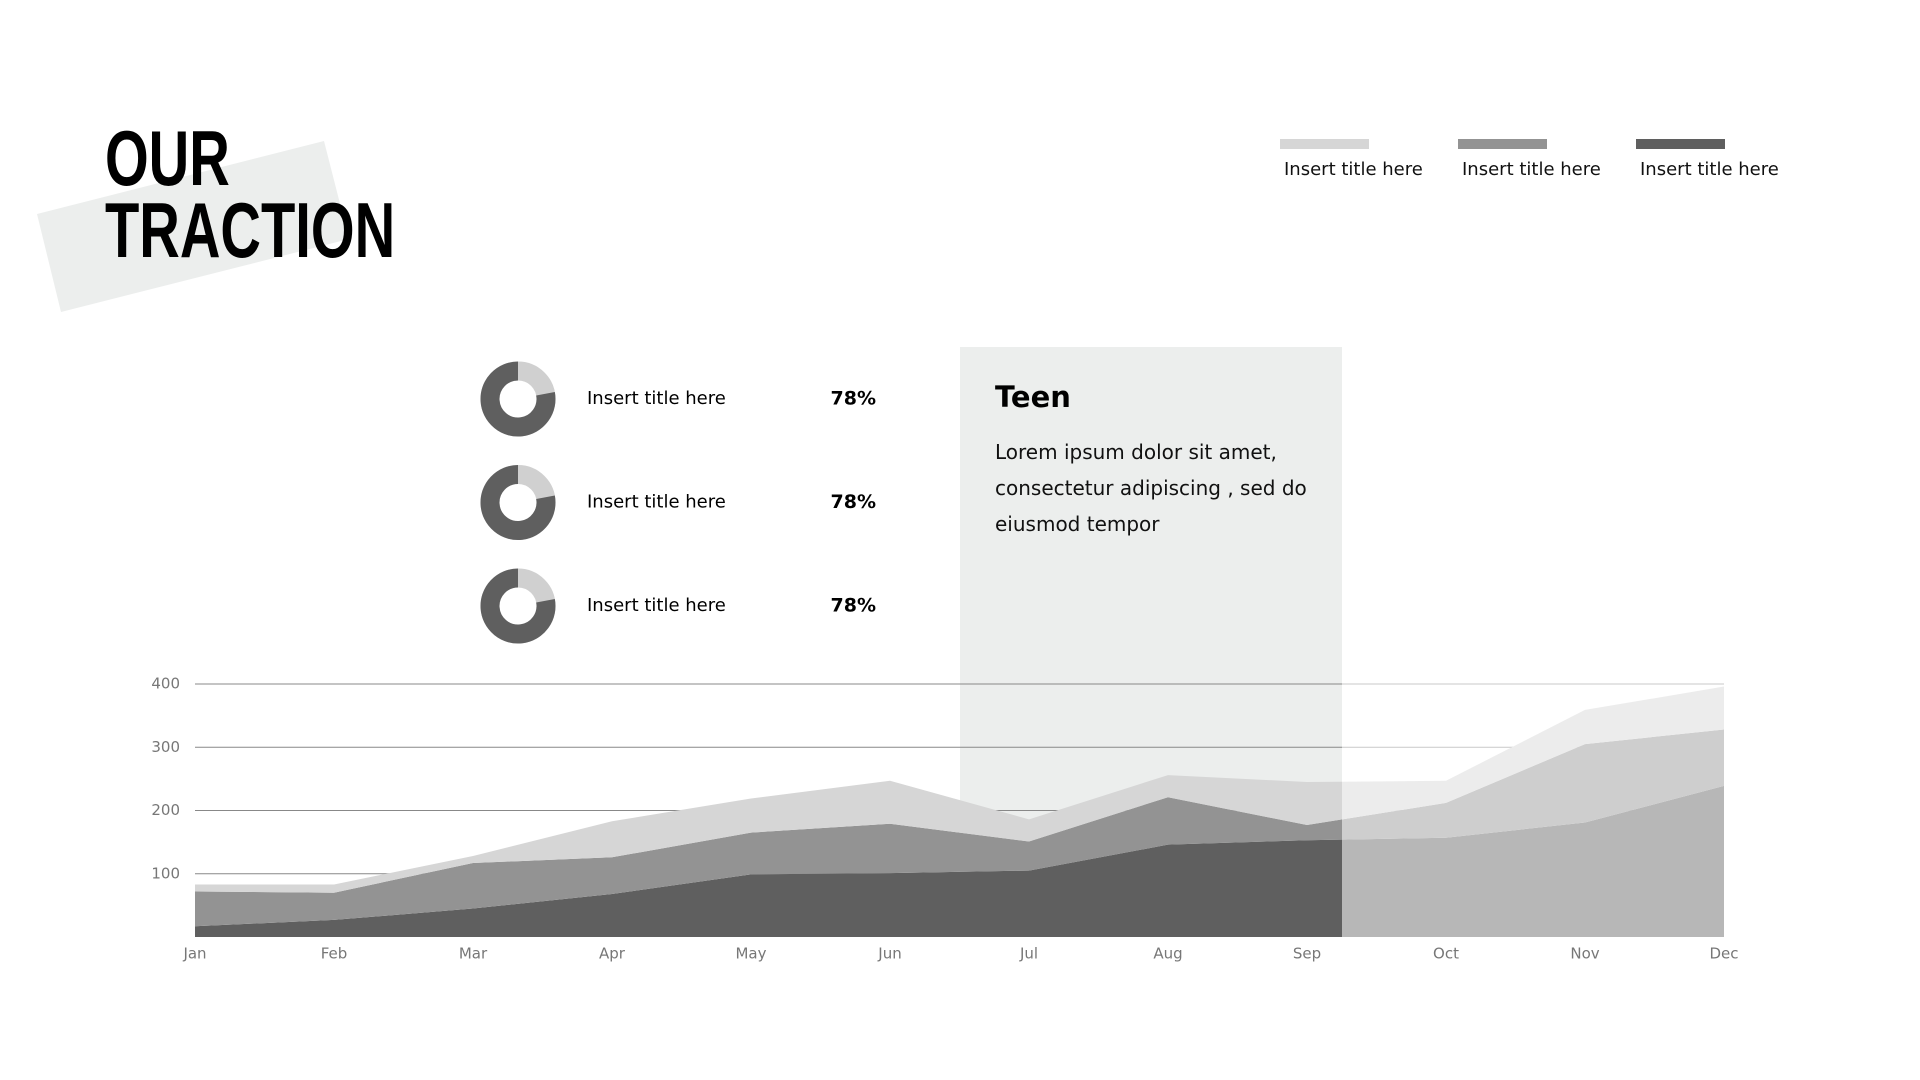 Image resolution: width=1920 pixels, height=1080 pixels. Describe the element at coordinates (1167, 954) in the screenshot. I see `x-tick-label: Aug` at that location.